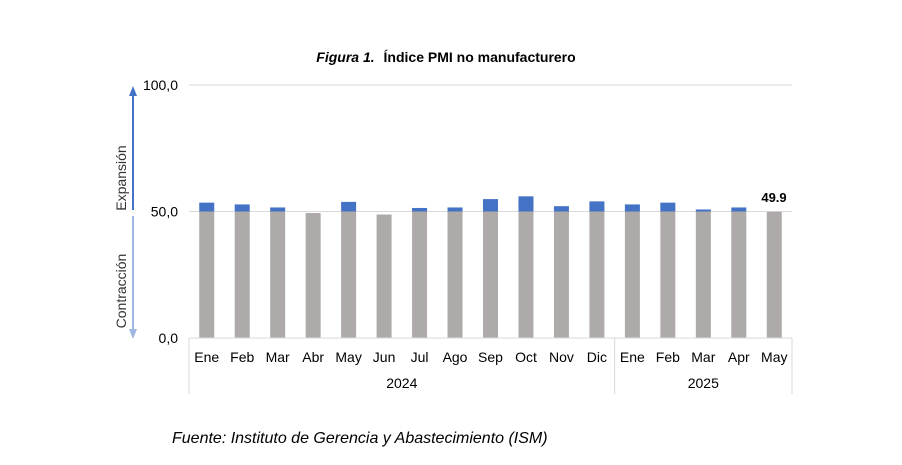 The image size is (902, 465). I want to click on x-tick-label: Oct, so click(526, 357).